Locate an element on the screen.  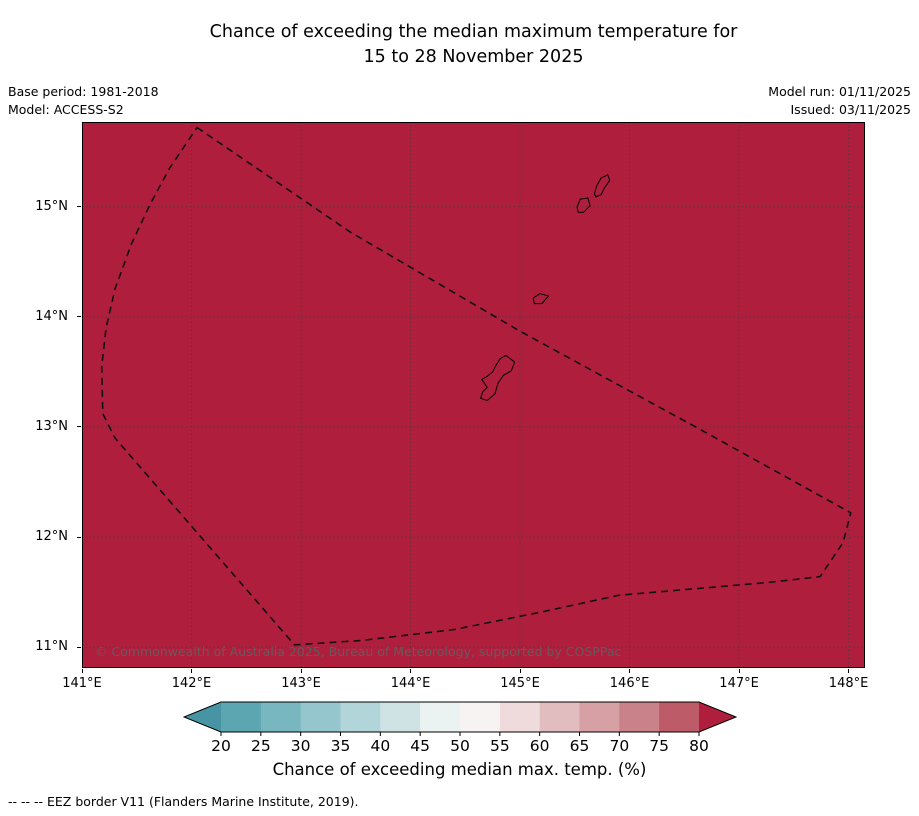
model-run-text: Model run: 01/11/2025 is located at coordinates (839, 91).